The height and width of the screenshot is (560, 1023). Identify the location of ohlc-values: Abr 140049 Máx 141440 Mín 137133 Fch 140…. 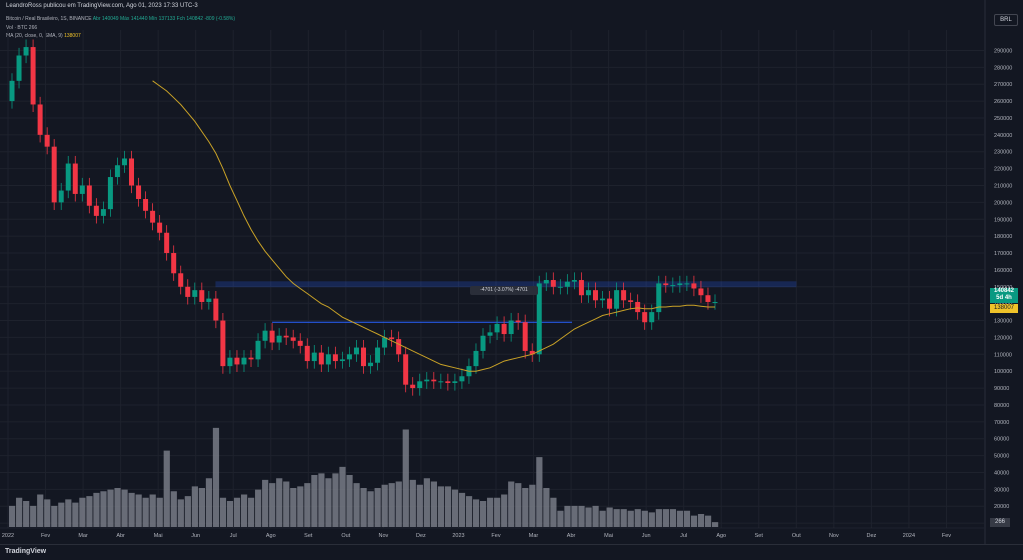
(164, 19).